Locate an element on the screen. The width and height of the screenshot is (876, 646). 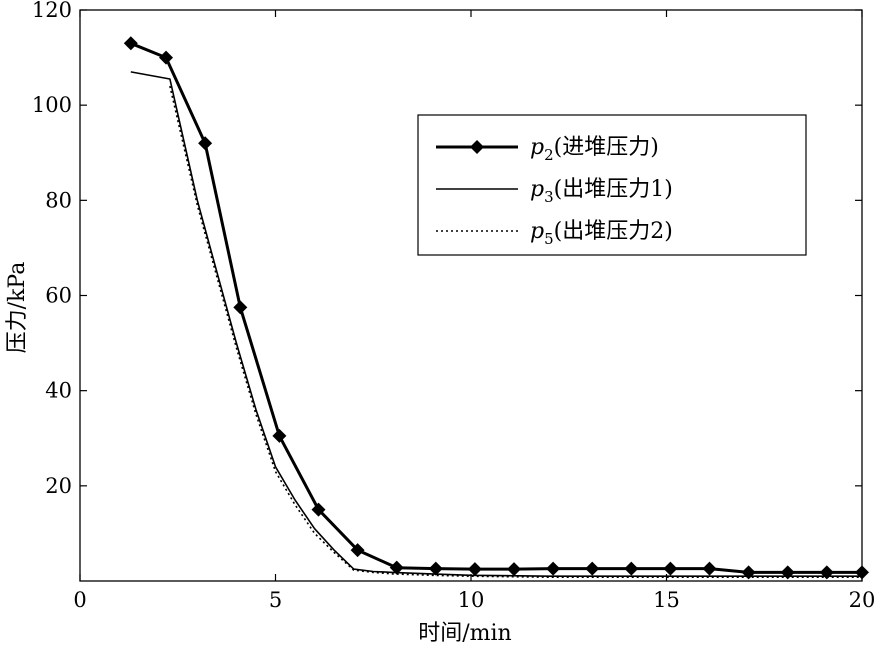
legend-subscript: 5 is located at coordinates (549, 239).